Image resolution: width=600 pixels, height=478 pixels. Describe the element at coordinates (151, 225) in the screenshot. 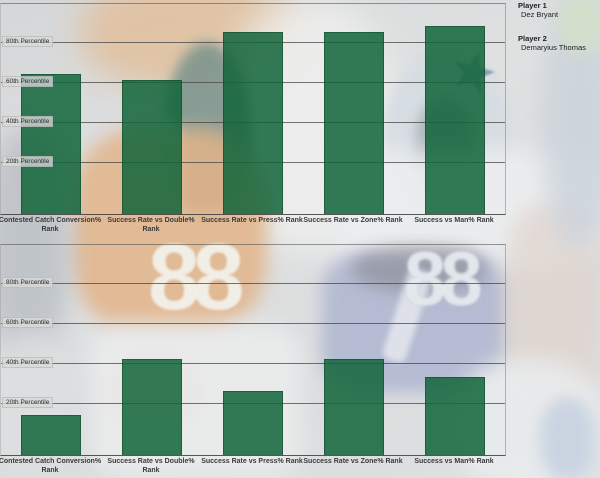

I see `player1-category-2: Success Rate vs Double% Rank` at that location.